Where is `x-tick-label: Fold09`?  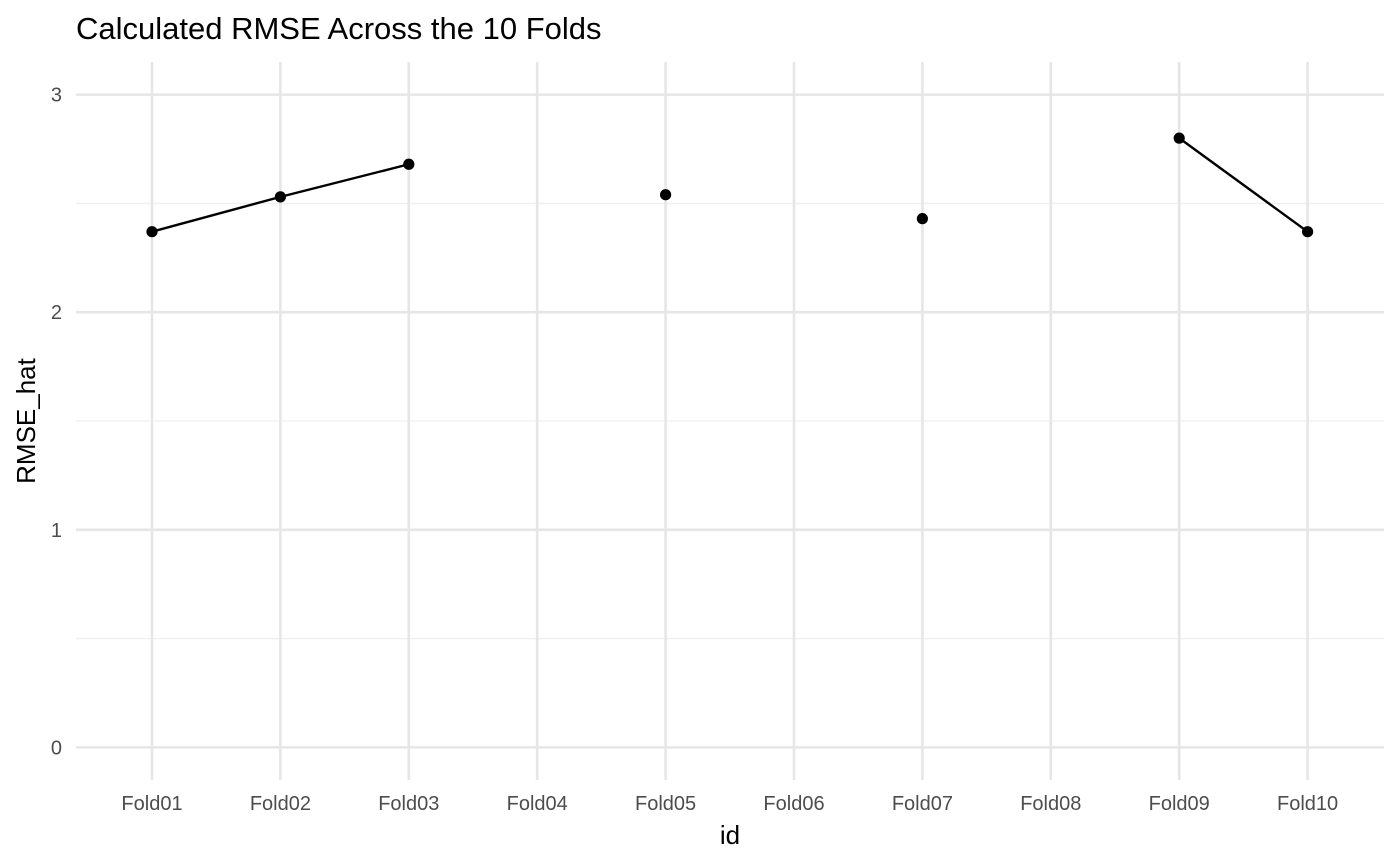
x-tick-label: Fold09 is located at coordinates (1179, 804).